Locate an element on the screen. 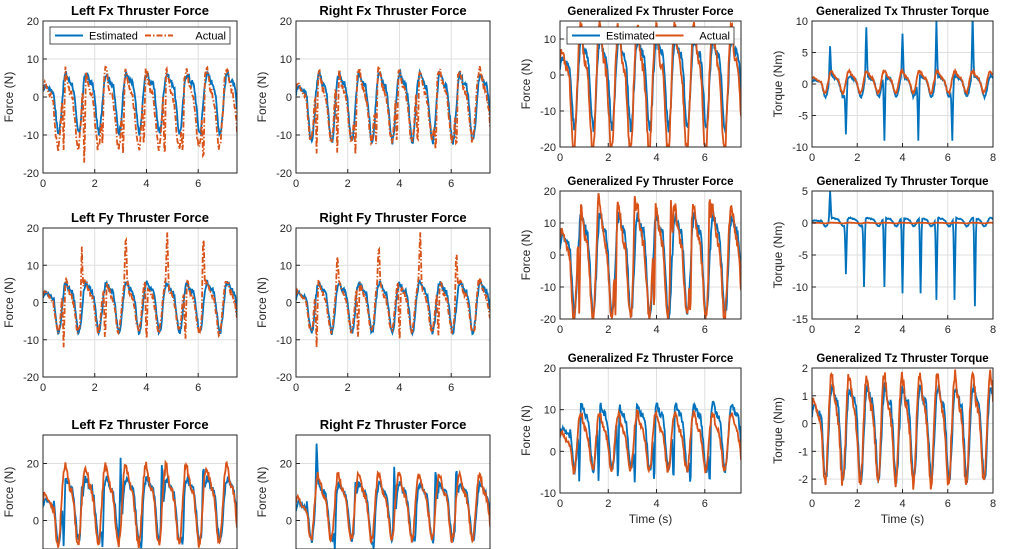 The width and height of the screenshot is (1015, 549). y-tick-label: -15 is located at coordinates (800, 320).